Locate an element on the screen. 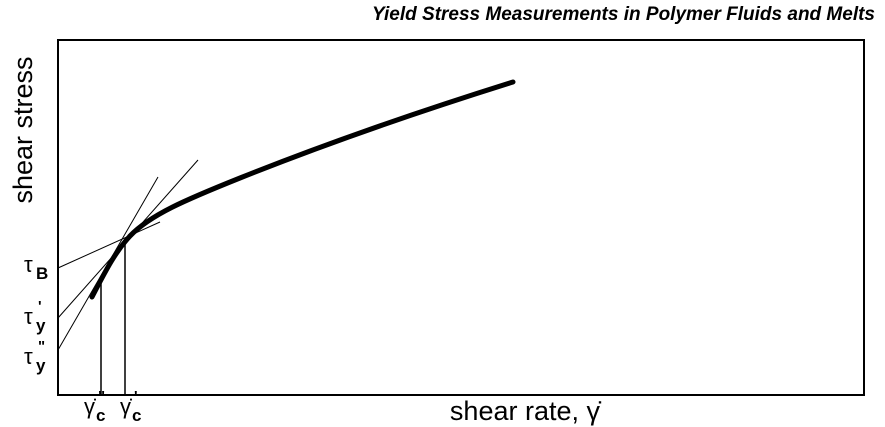 The height and width of the screenshot is (427, 885). y-axis-label: shear stress is located at coordinates (23, 129).